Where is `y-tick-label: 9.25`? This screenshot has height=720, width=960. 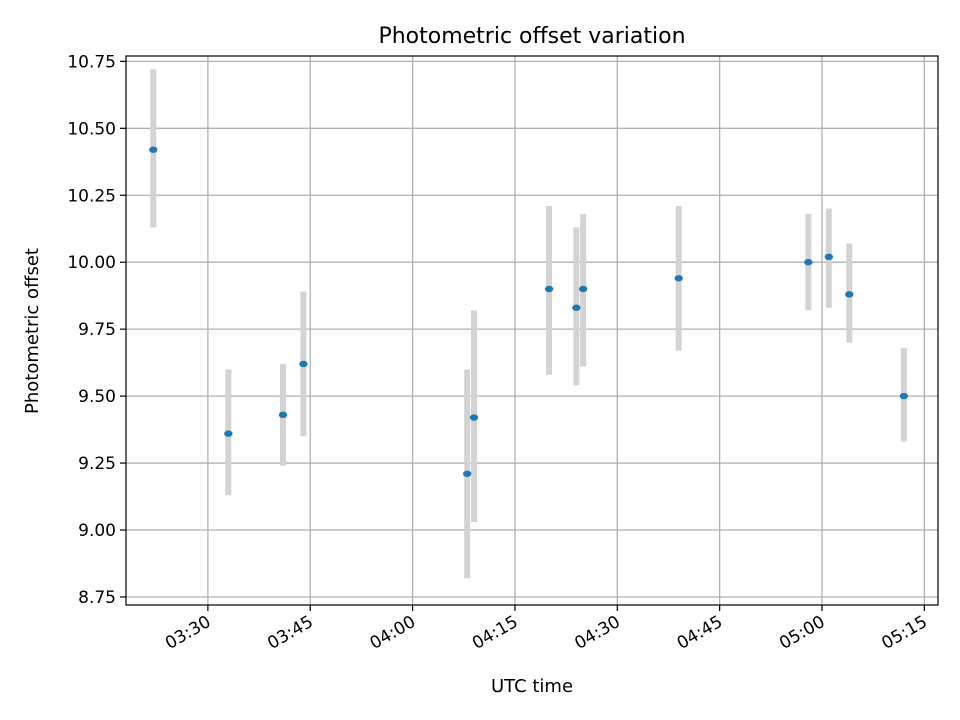
y-tick-label: 9.25 is located at coordinates (97, 464).